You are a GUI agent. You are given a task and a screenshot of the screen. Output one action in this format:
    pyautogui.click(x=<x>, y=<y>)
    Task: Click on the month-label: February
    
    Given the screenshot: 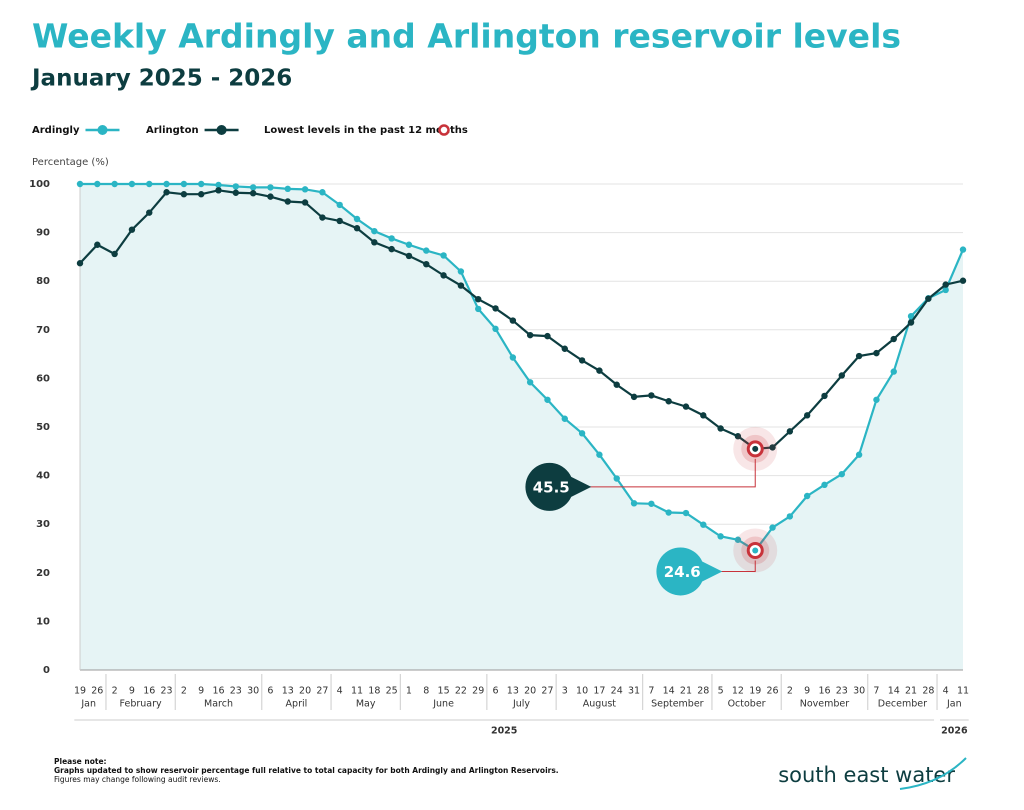 What is the action you would take?
    pyautogui.click(x=141, y=704)
    